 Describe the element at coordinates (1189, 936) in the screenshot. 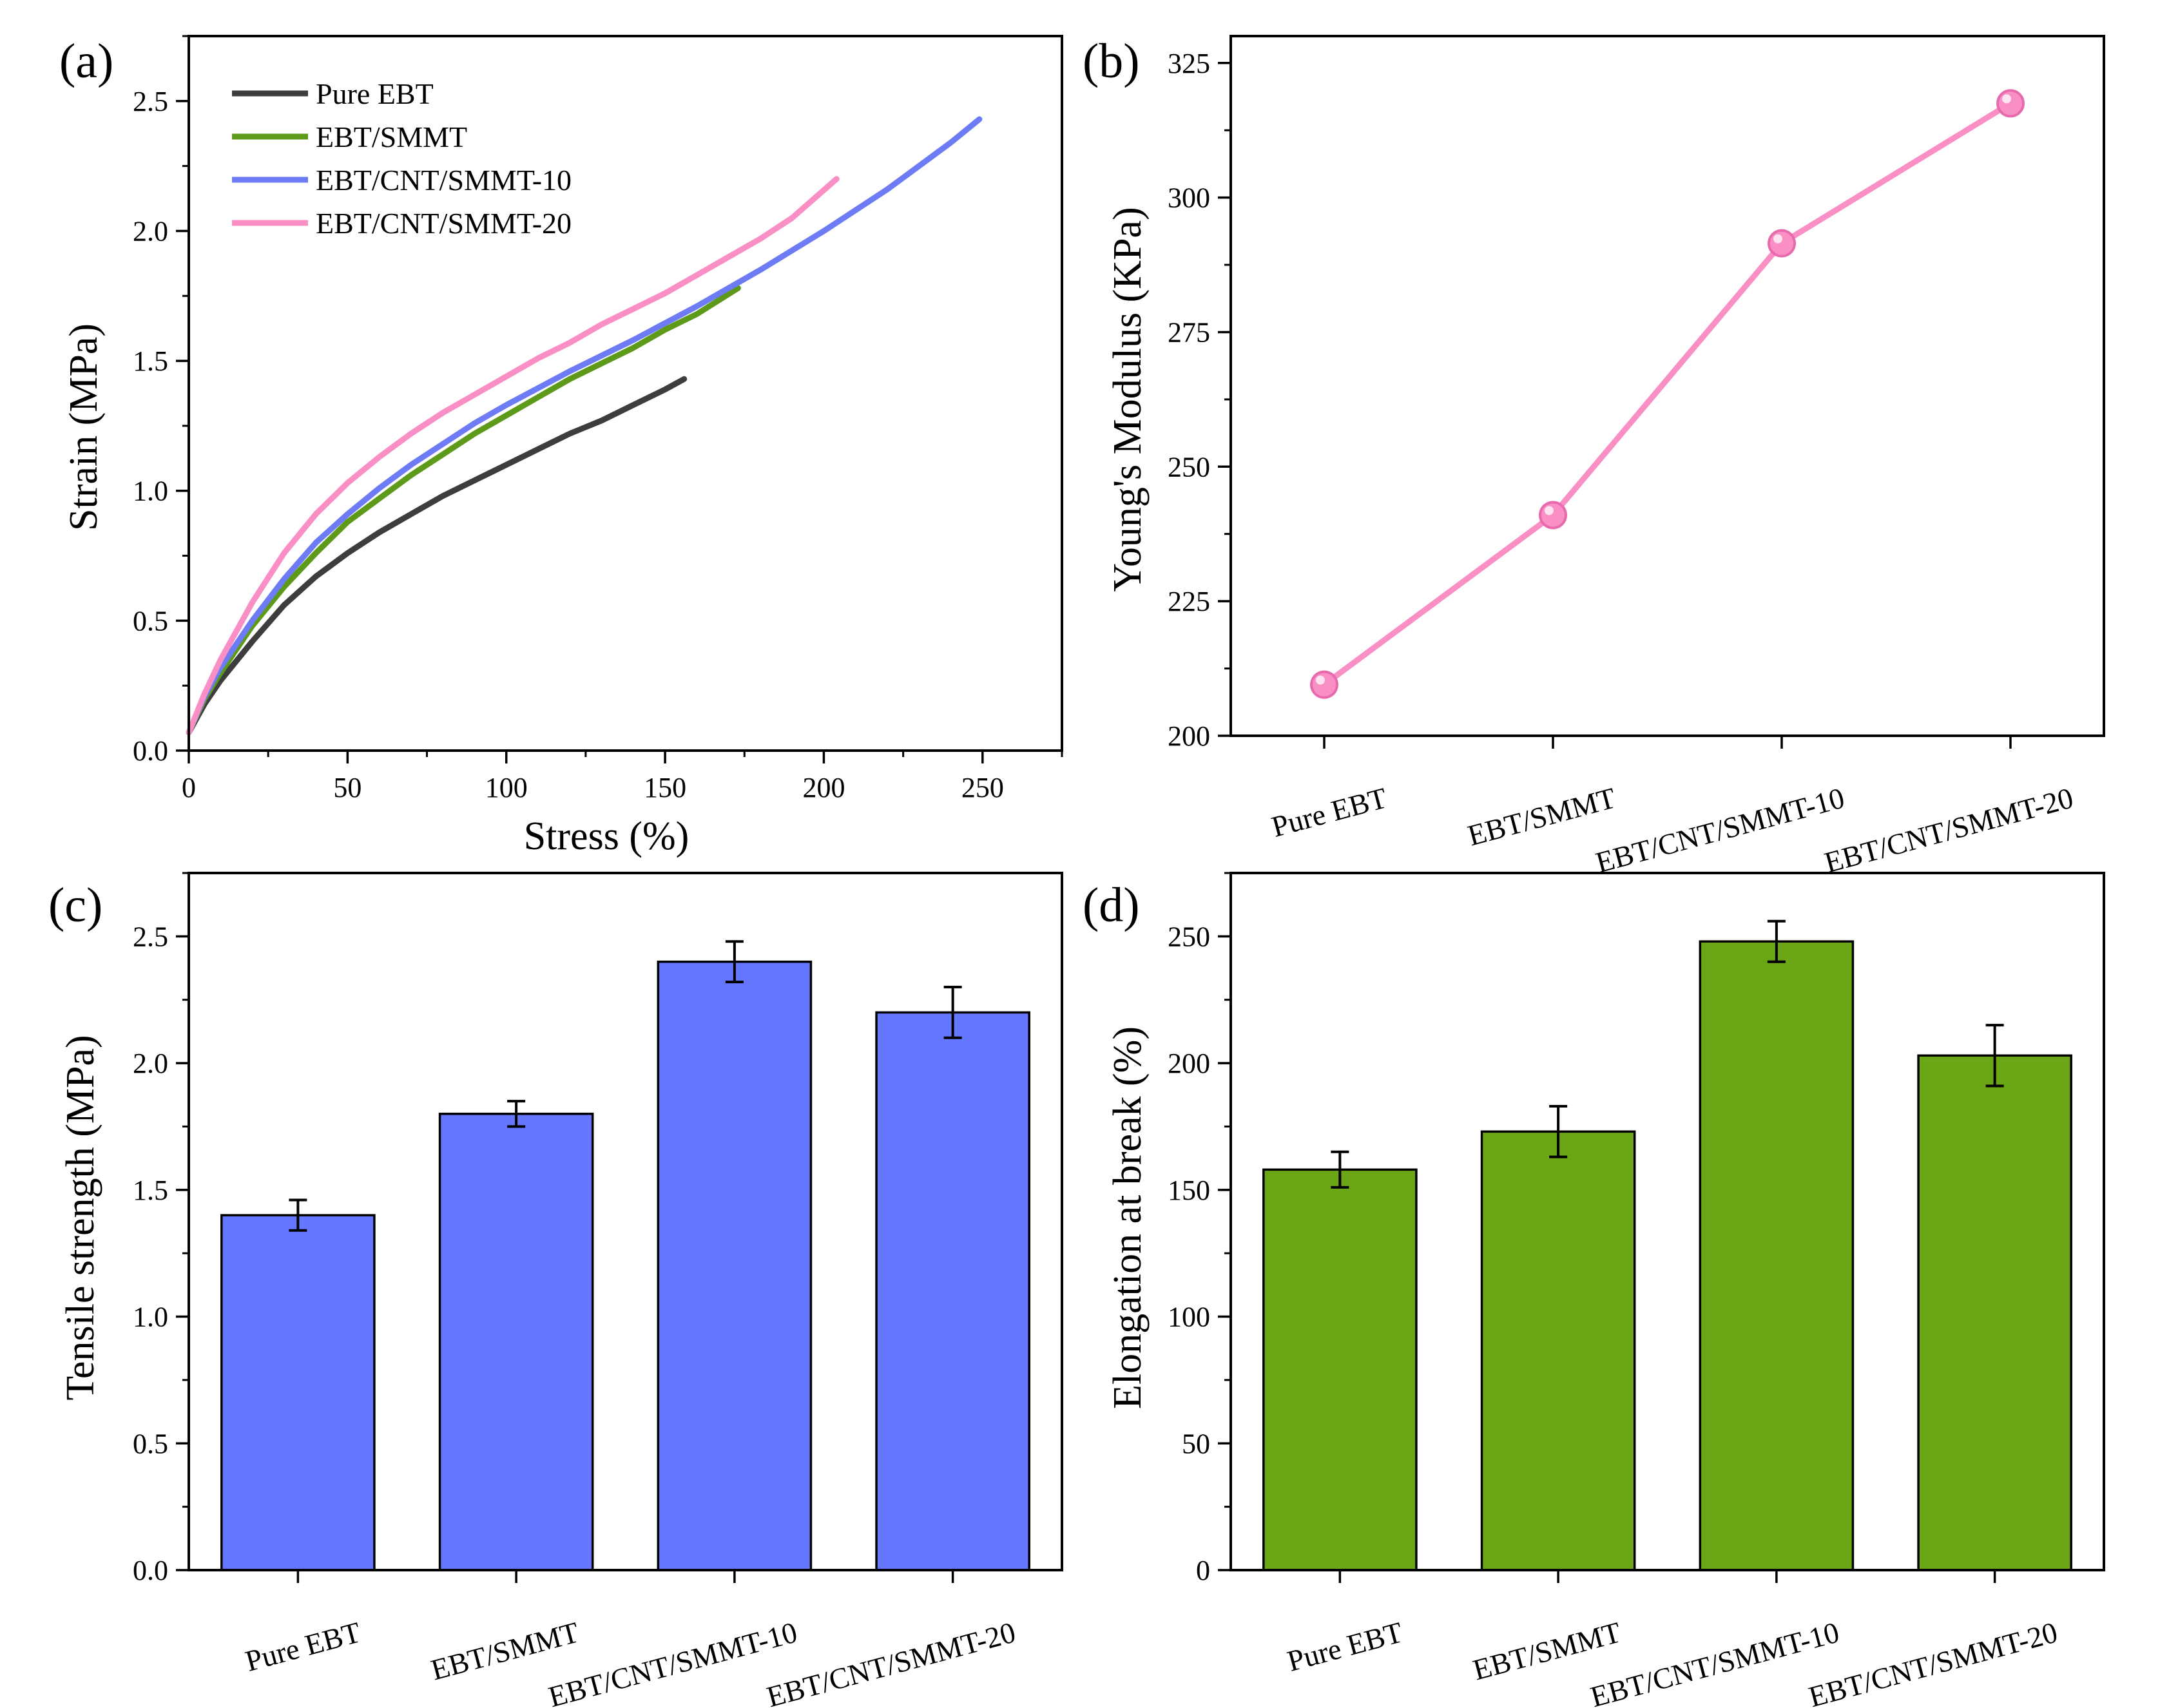

I see `panel-d-y-tick-label: 250` at that location.